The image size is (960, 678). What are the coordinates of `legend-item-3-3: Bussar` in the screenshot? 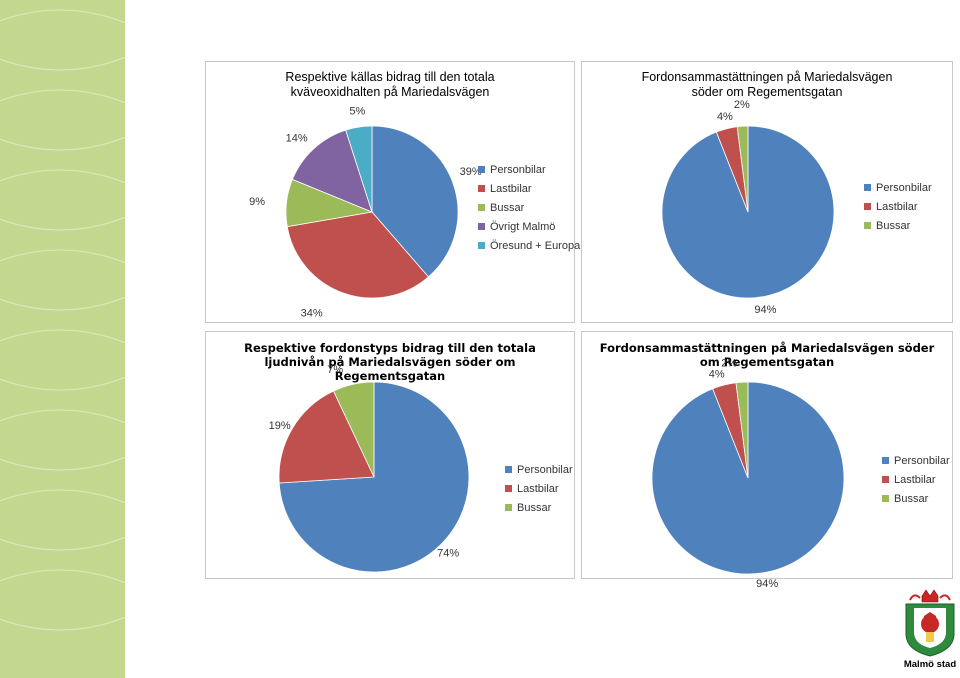 It's located at (539, 507).